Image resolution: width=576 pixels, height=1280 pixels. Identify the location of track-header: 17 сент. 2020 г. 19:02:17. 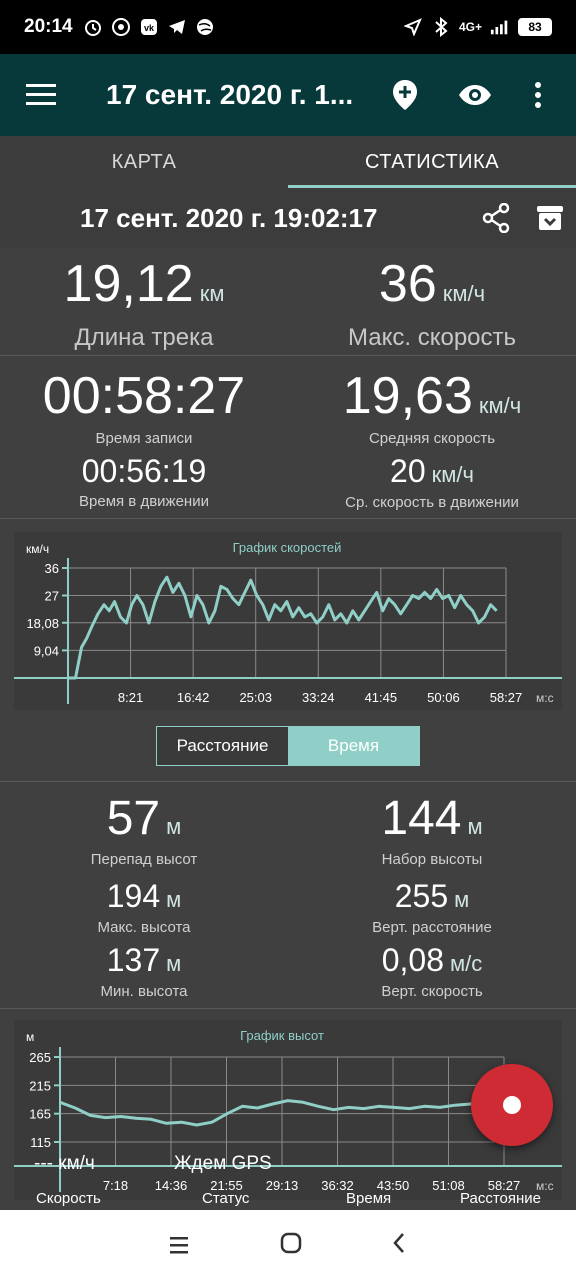
(288, 218).